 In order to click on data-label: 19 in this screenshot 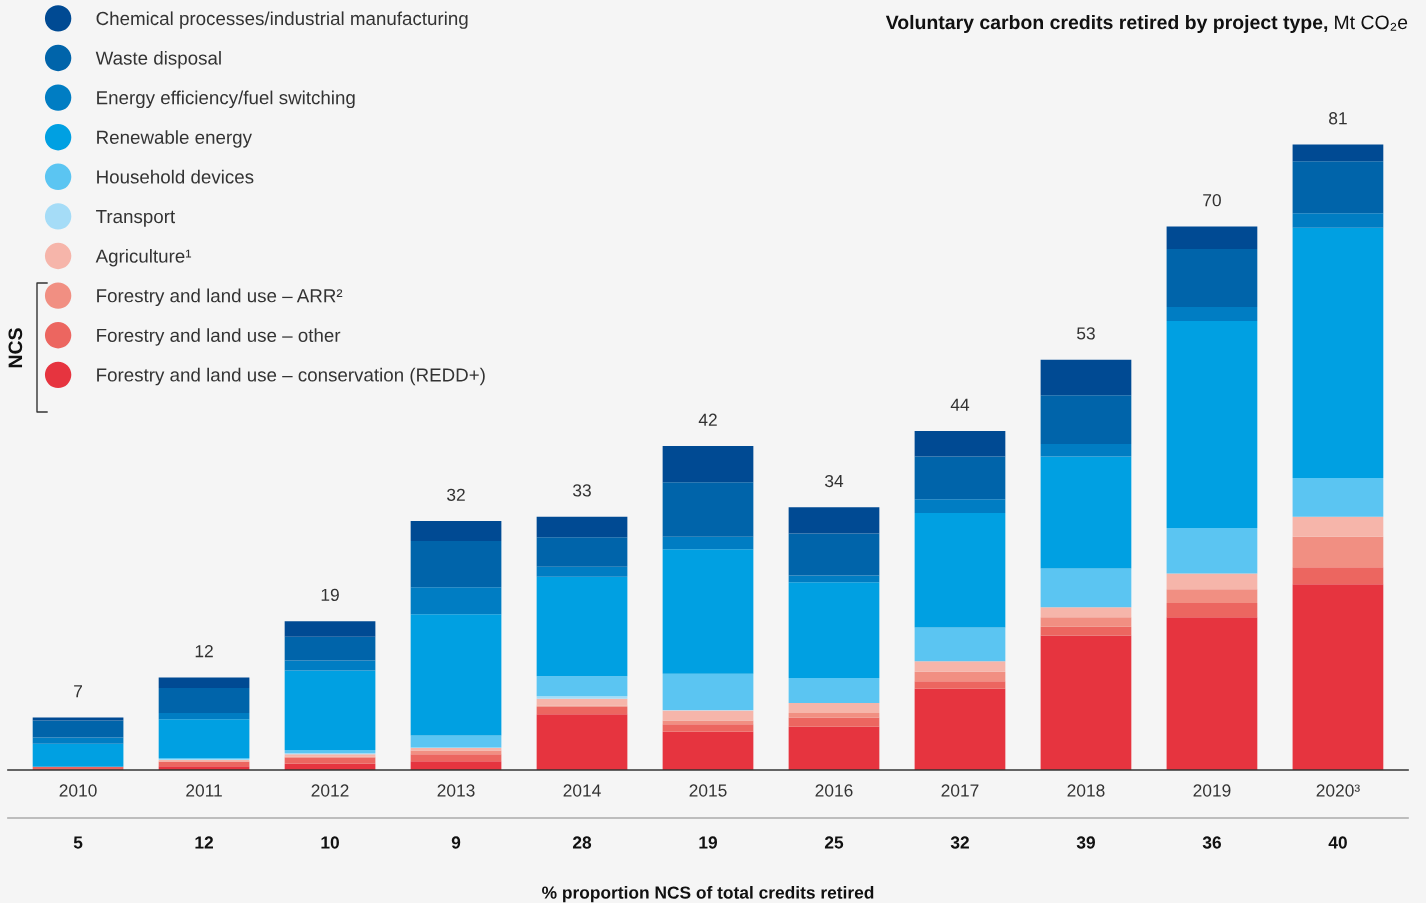, I will do `click(708, 842)`.